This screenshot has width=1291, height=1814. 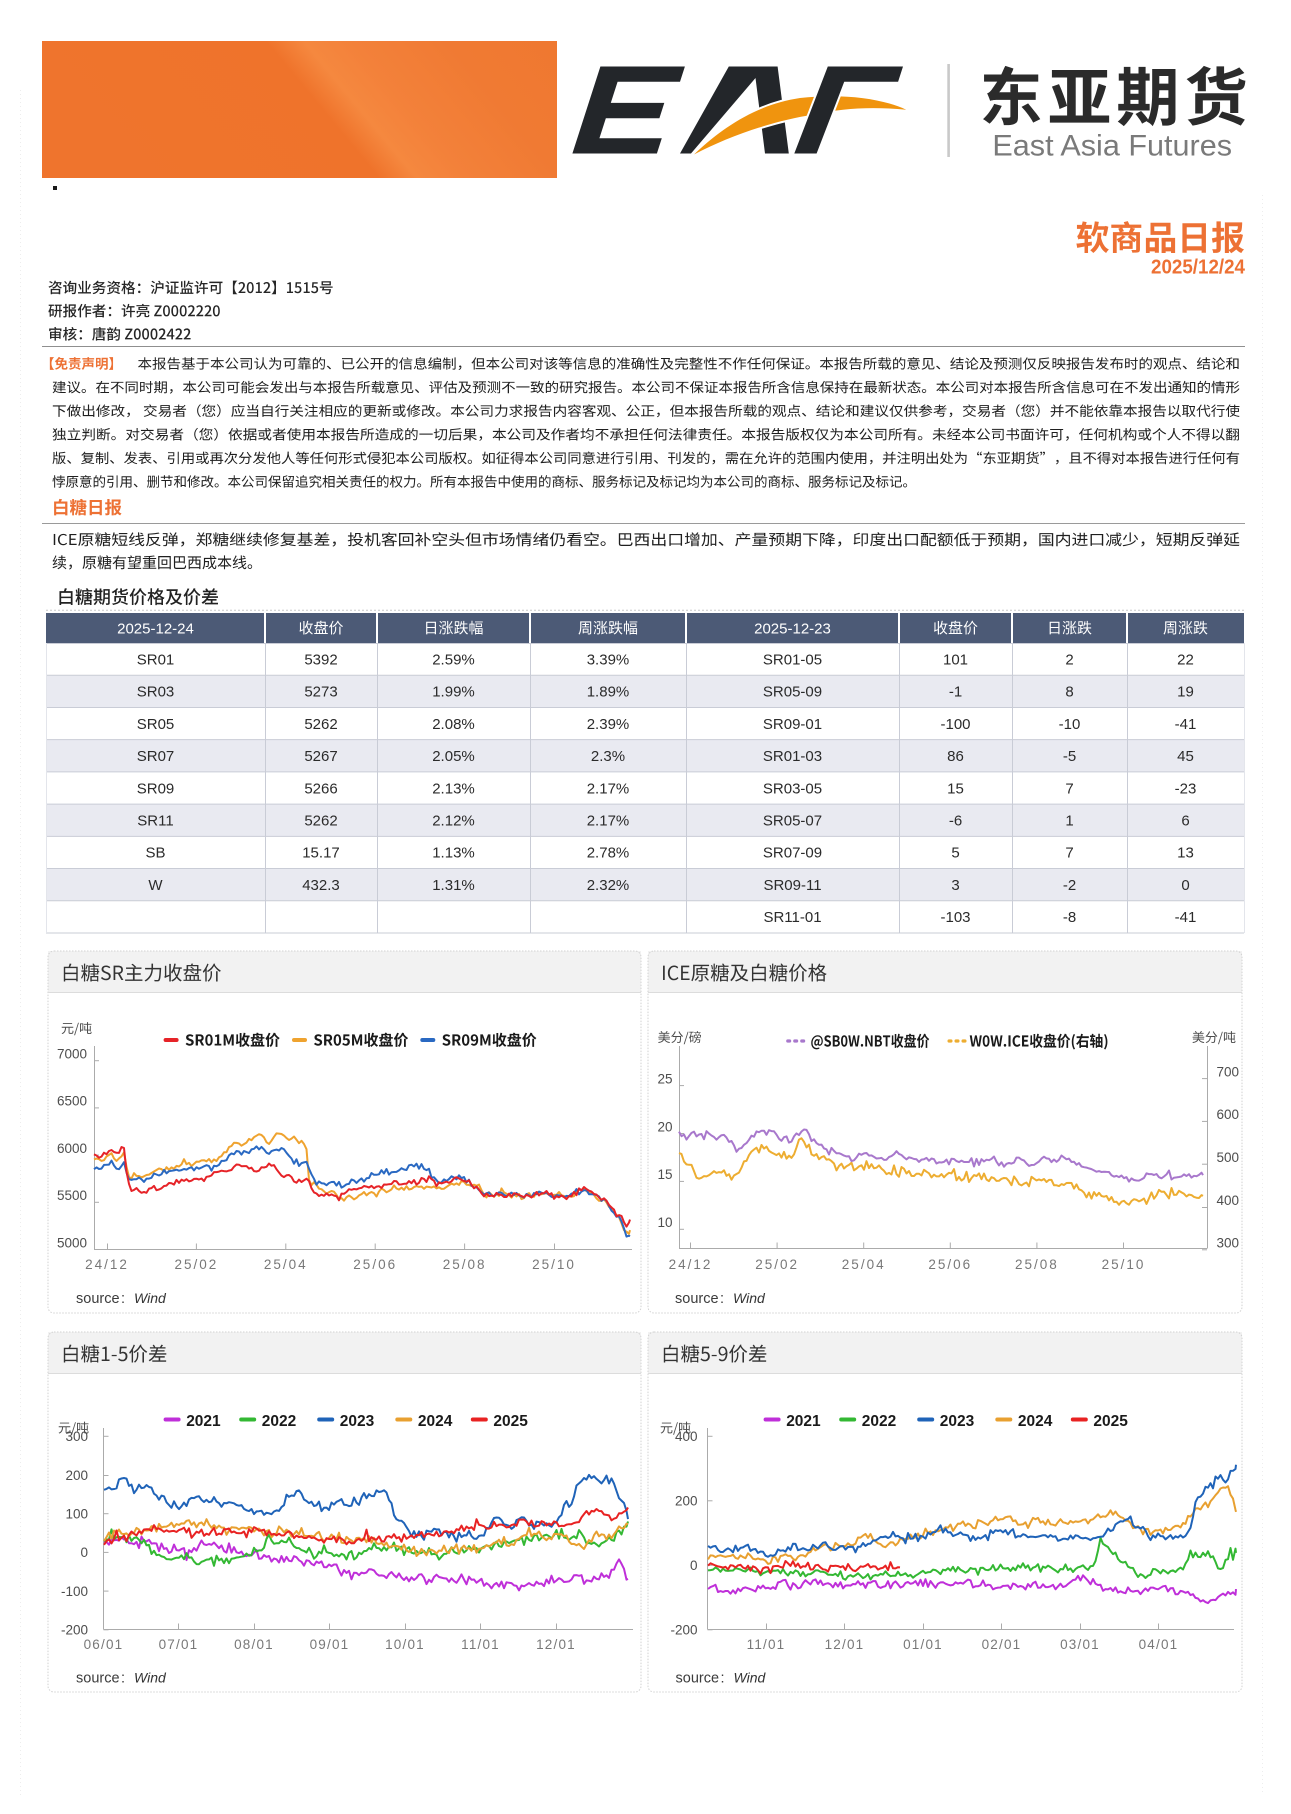 I want to click on svg-text: 6, so click(x=1185, y=821).